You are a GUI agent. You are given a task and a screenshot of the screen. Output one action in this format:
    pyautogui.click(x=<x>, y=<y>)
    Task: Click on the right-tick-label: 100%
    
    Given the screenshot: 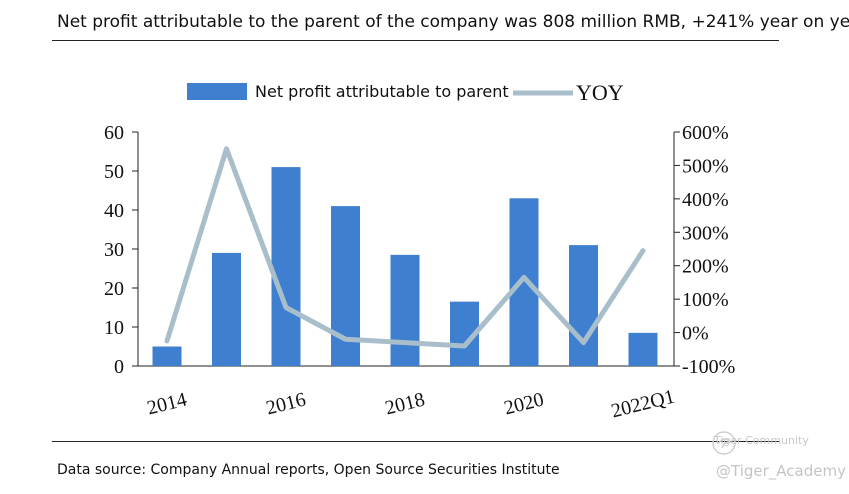 What is the action you would take?
    pyautogui.click(x=705, y=300)
    